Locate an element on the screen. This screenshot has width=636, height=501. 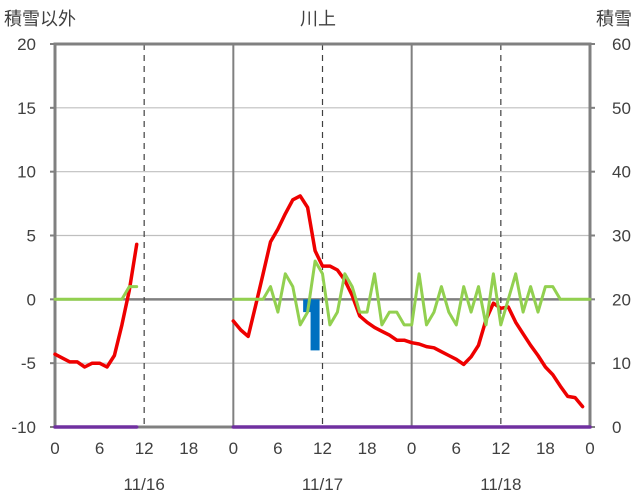
date-label: 11/17 is located at coordinates (322, 484).